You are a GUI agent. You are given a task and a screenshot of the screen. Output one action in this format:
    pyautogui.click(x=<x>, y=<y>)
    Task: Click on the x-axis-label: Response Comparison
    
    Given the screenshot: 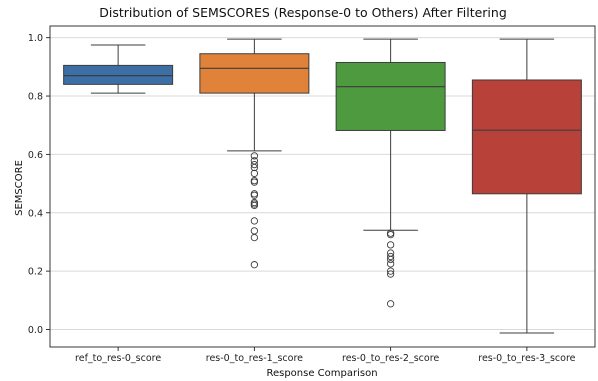 What is the action you would take?
    pyautogui.click(x=321, y=373)
    